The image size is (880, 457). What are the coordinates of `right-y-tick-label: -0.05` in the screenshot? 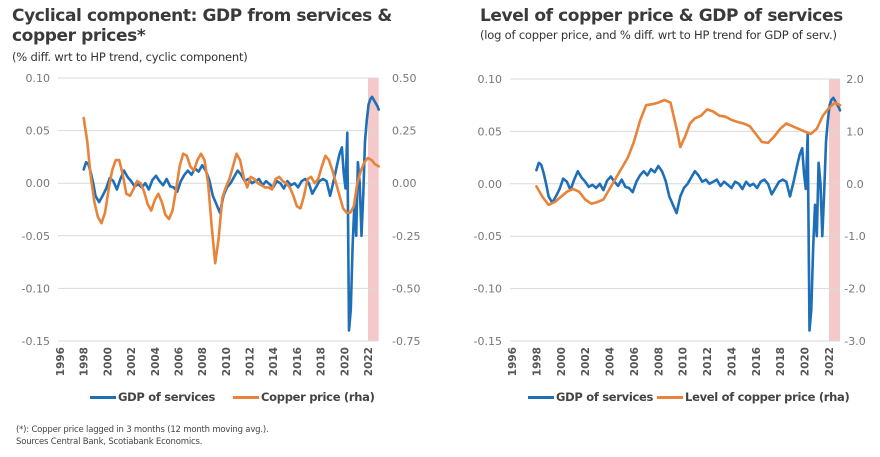 It's located at (488, 236).